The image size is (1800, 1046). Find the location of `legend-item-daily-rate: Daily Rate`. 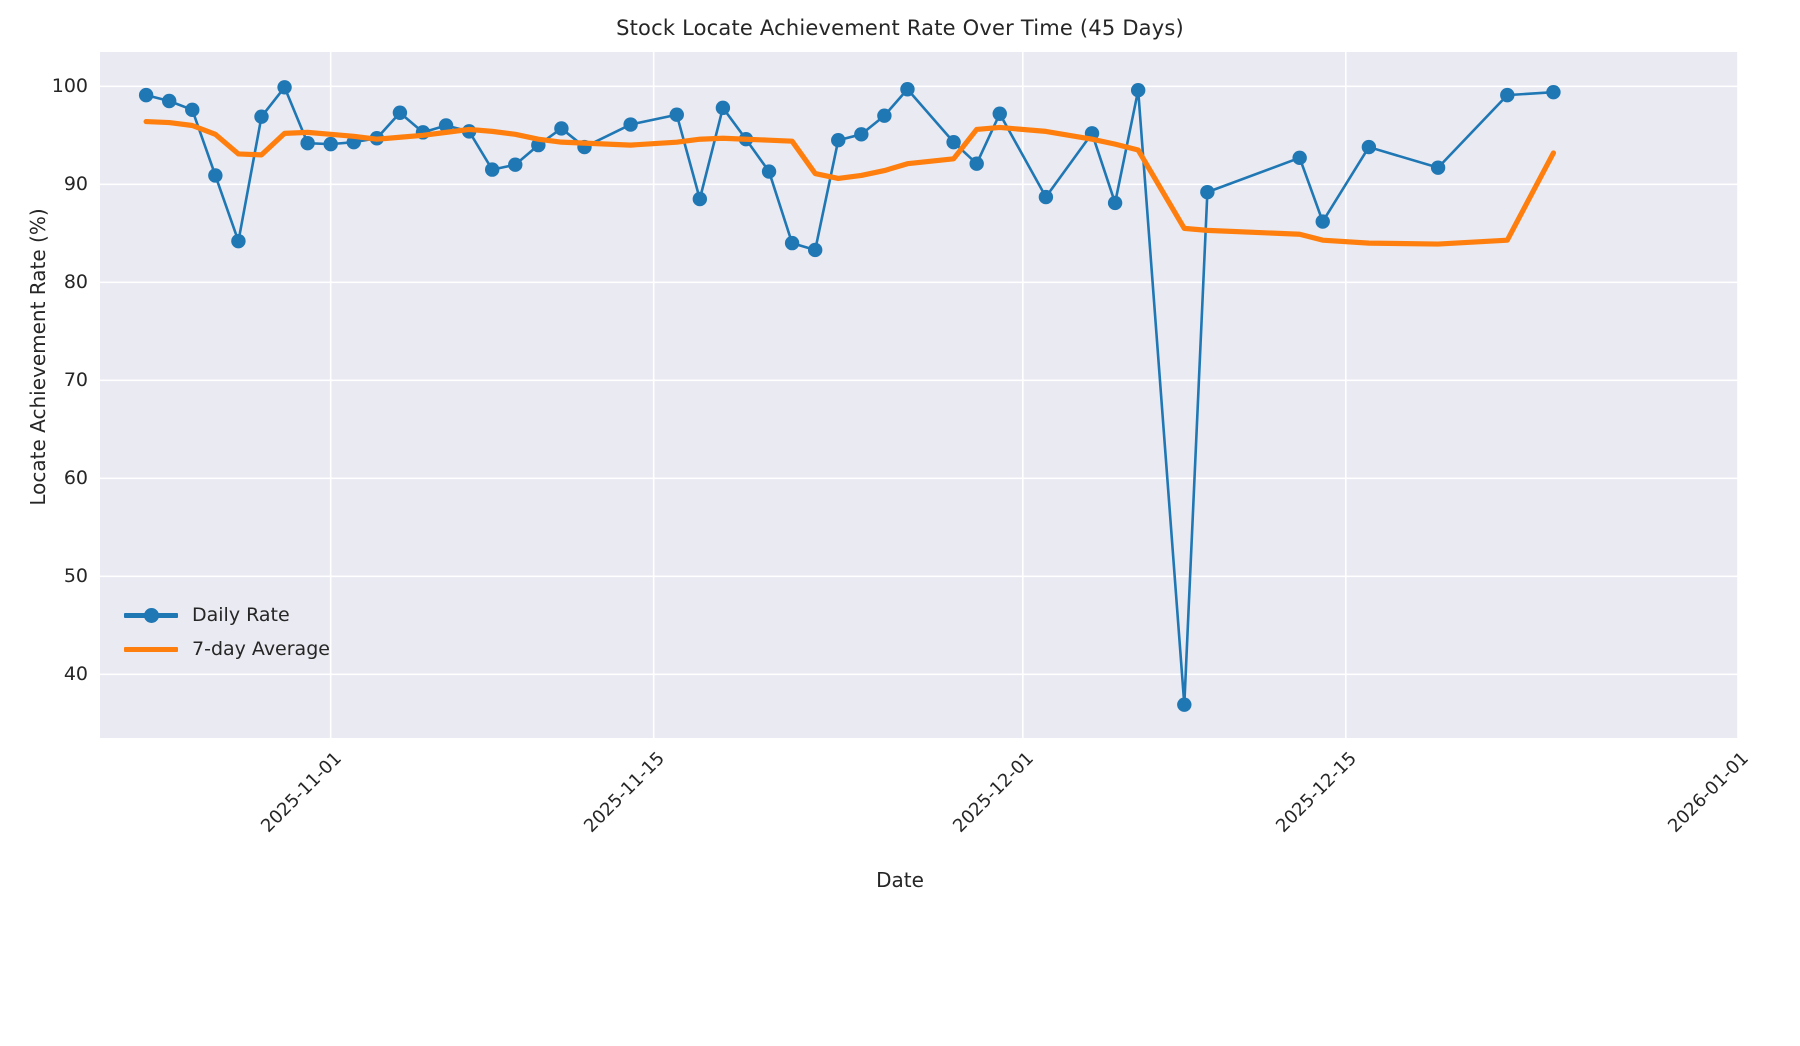

legend-item-daily-rate: Daily Rate is located at coordinates (225, 615).